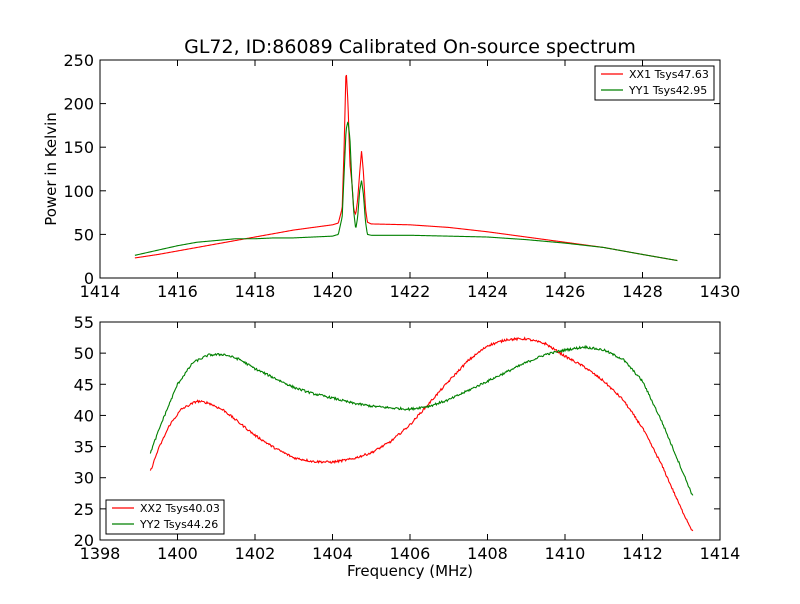 The image size is (800, 604). Describe the element at coordinates (565, 291) in the screenshot. I see `top-x-tick-label: 1426` at that location.